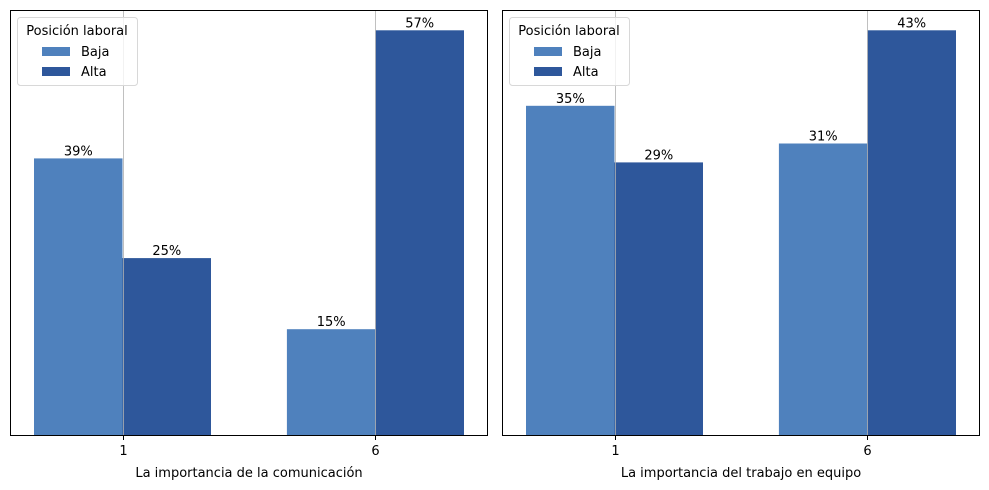  I want to click on data-label: 57%, so click(419, 23).